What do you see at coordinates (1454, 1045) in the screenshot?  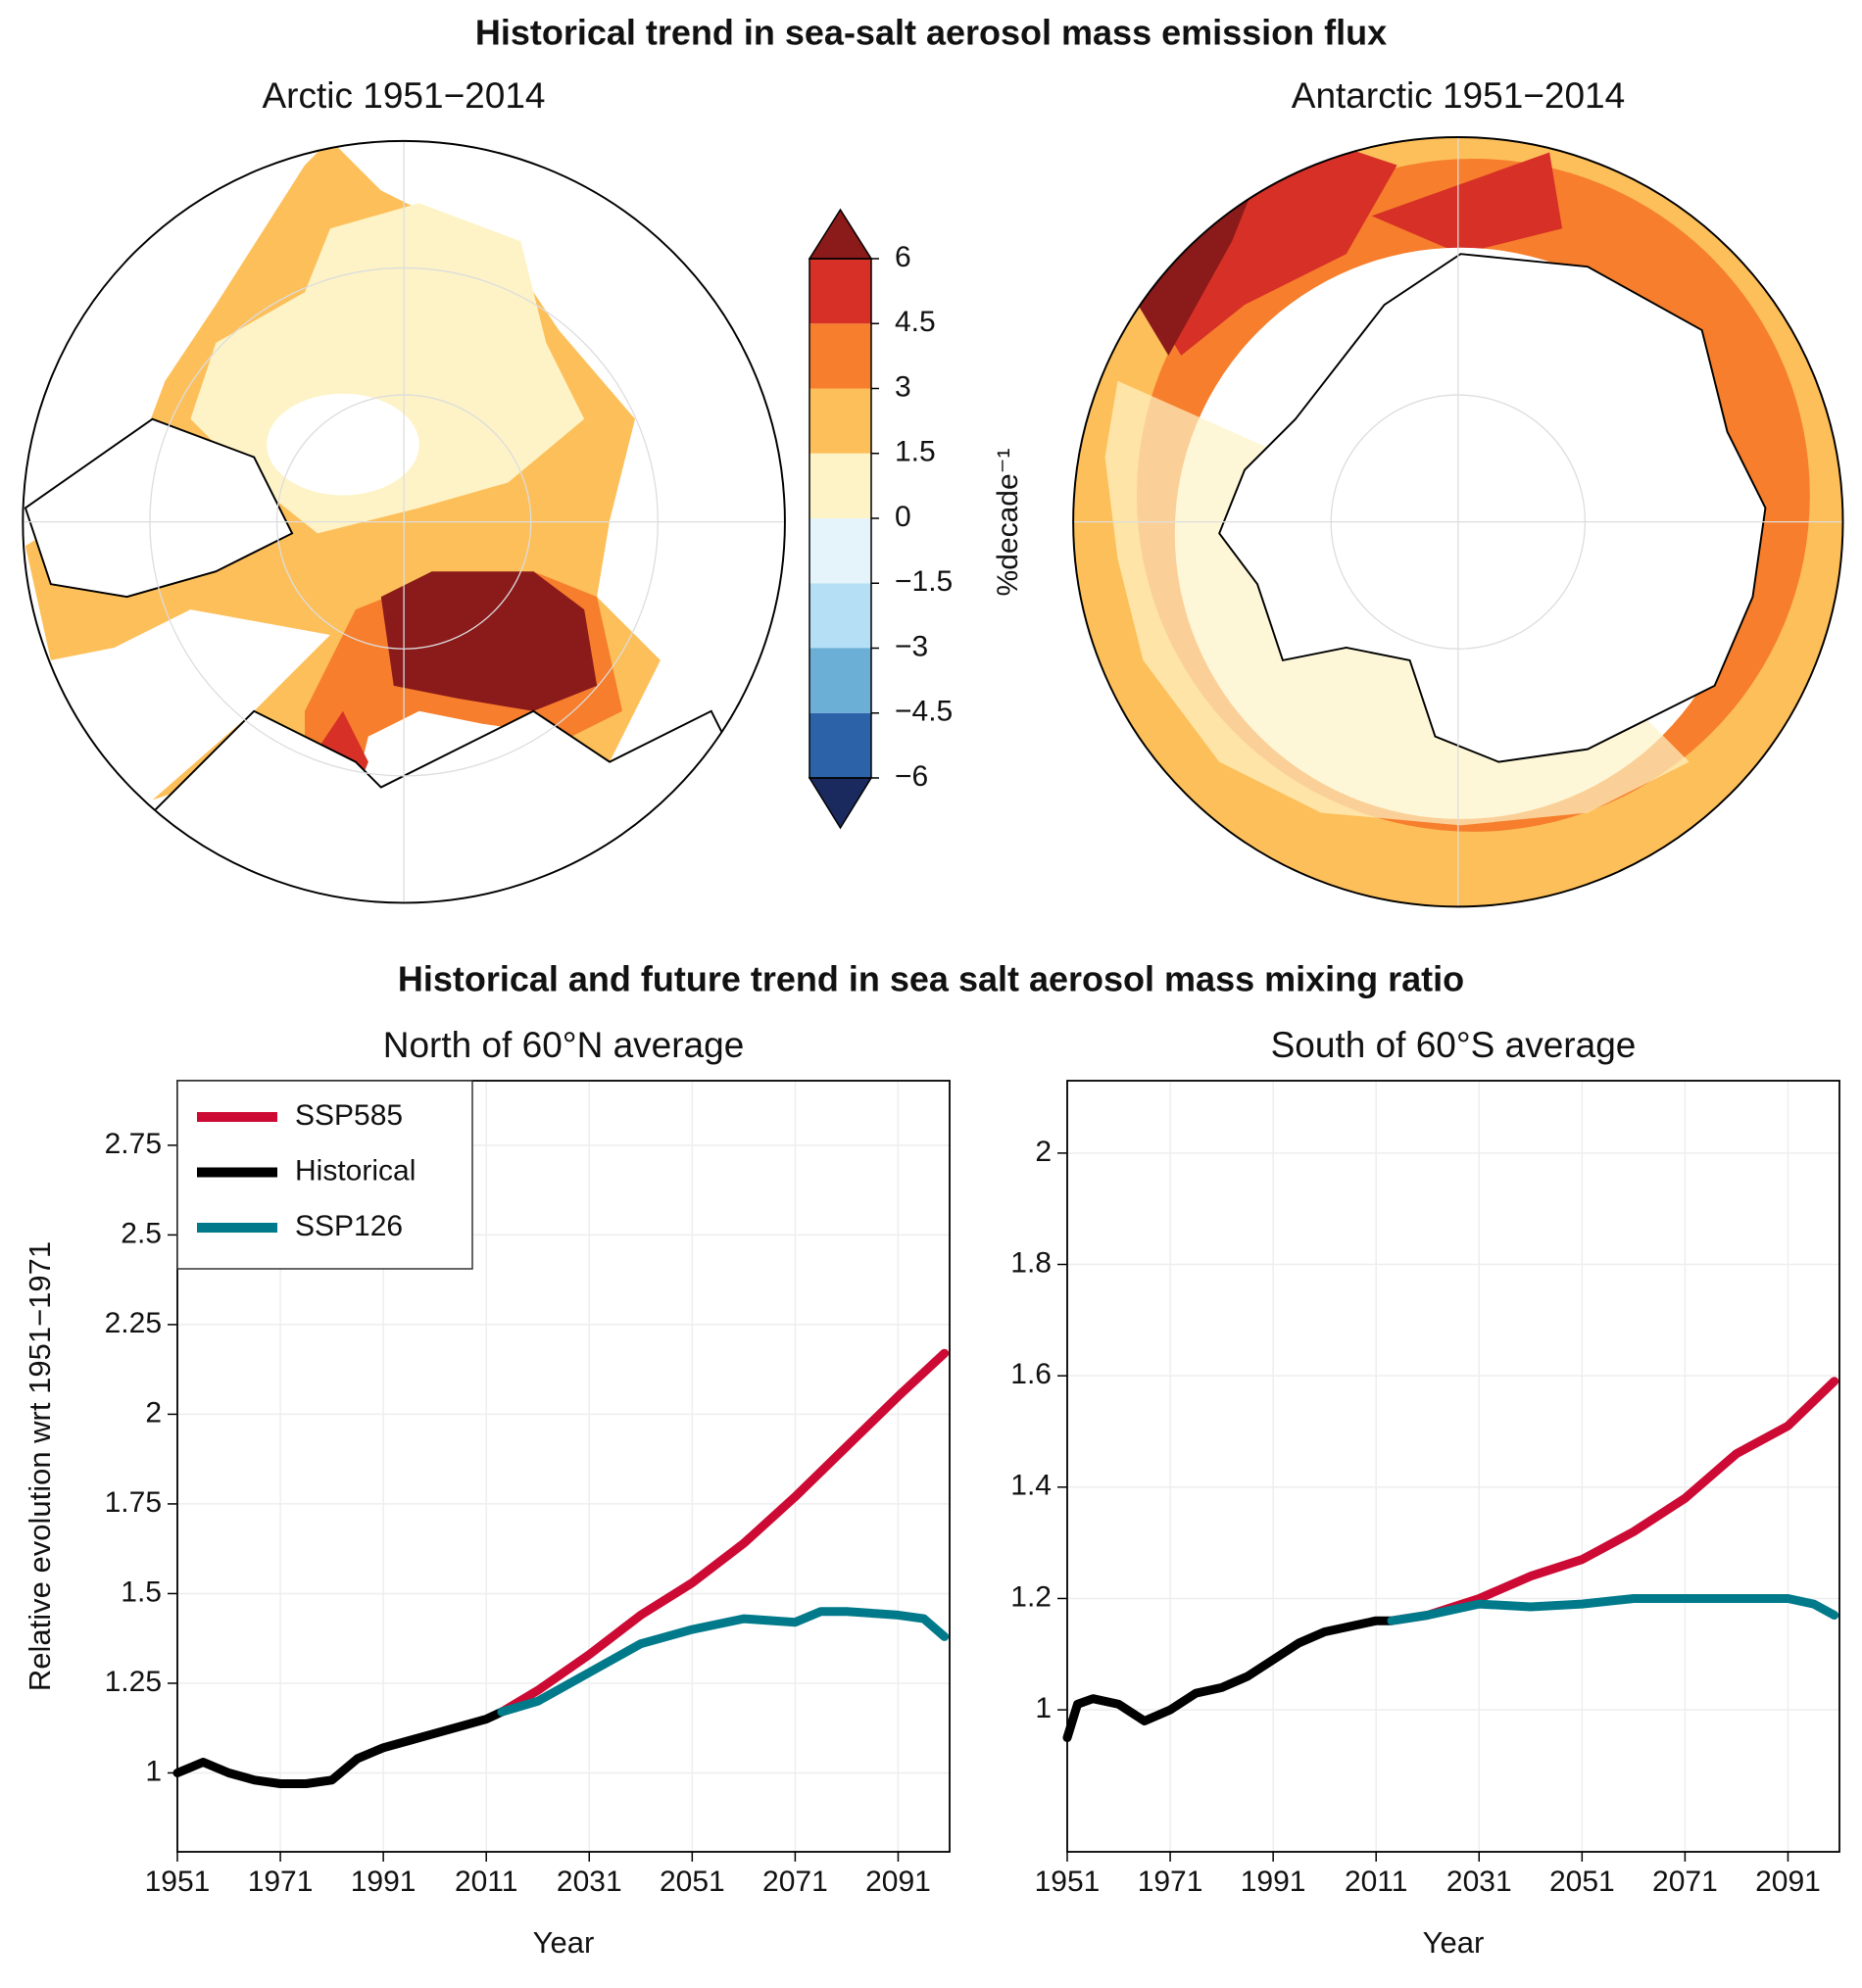 I see `chart-title: South of 60°S average` at bounding box center [1454, 1045].